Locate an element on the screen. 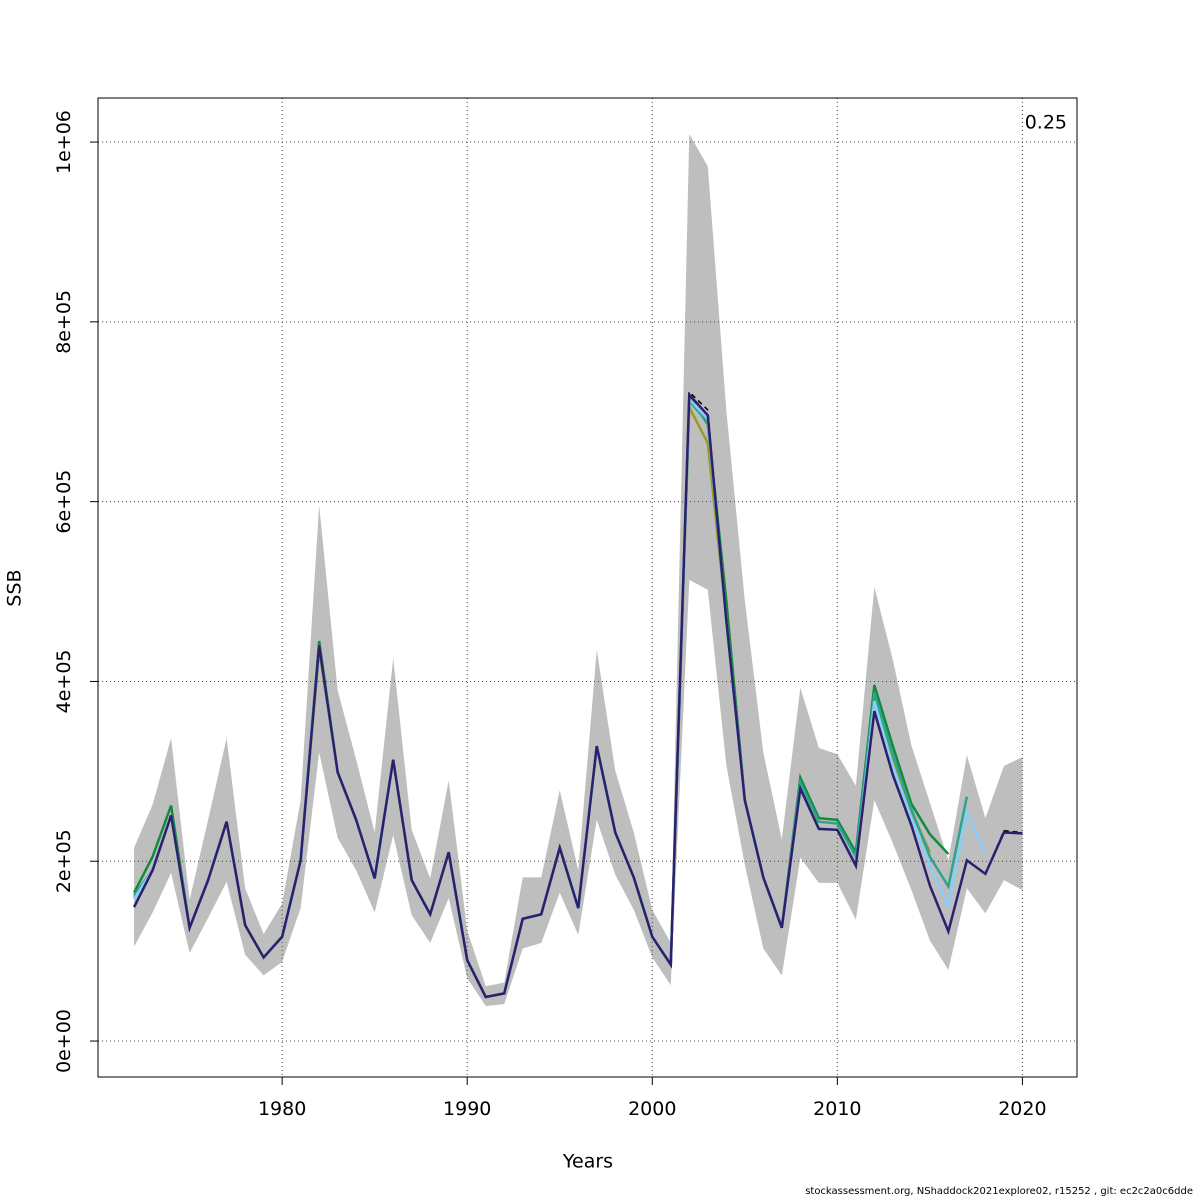 The width and height of the screenshot is (1200, 1200). x-tick-label: 2000 is located at coordinates (652, 1109).